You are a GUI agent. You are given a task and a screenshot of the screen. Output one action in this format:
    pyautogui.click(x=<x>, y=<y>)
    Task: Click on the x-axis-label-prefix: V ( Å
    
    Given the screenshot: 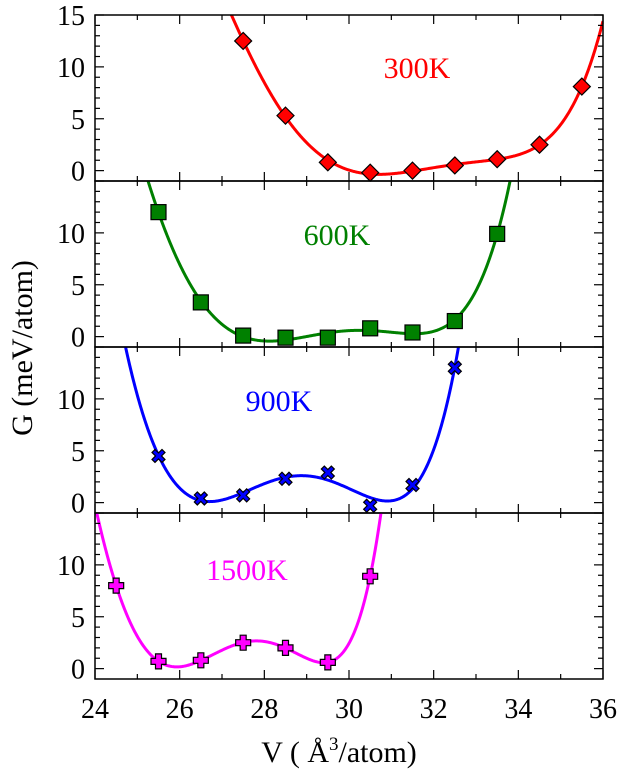 What is the action you would take?
    pyautogui.click(x=295, y=752)
    